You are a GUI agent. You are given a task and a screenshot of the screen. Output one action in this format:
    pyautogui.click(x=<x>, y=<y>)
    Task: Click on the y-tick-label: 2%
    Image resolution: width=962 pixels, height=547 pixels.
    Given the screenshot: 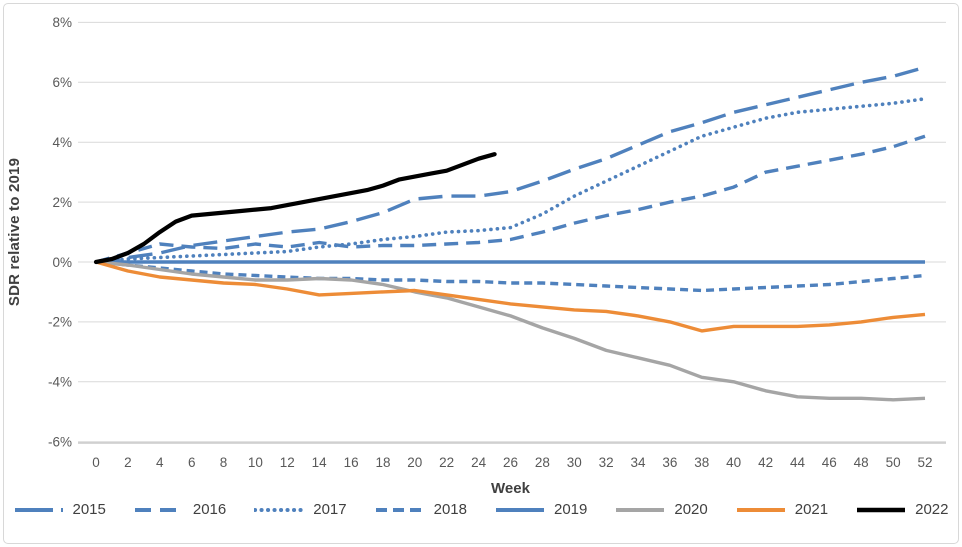 What is the action you would take?
    pyautogui.click(x=62, y=202)
    